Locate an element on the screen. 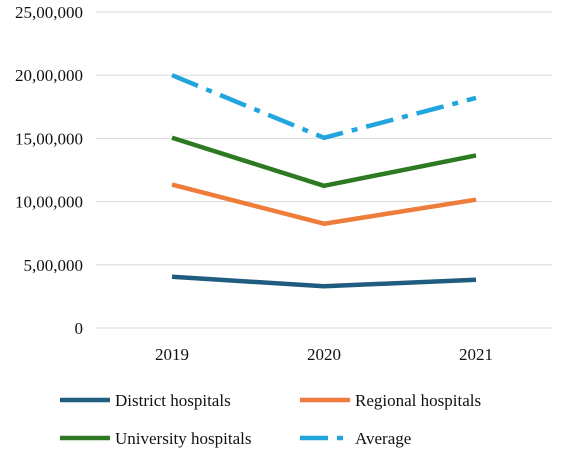  series-line-regional-hospitals is located at coordinates (324, 204).